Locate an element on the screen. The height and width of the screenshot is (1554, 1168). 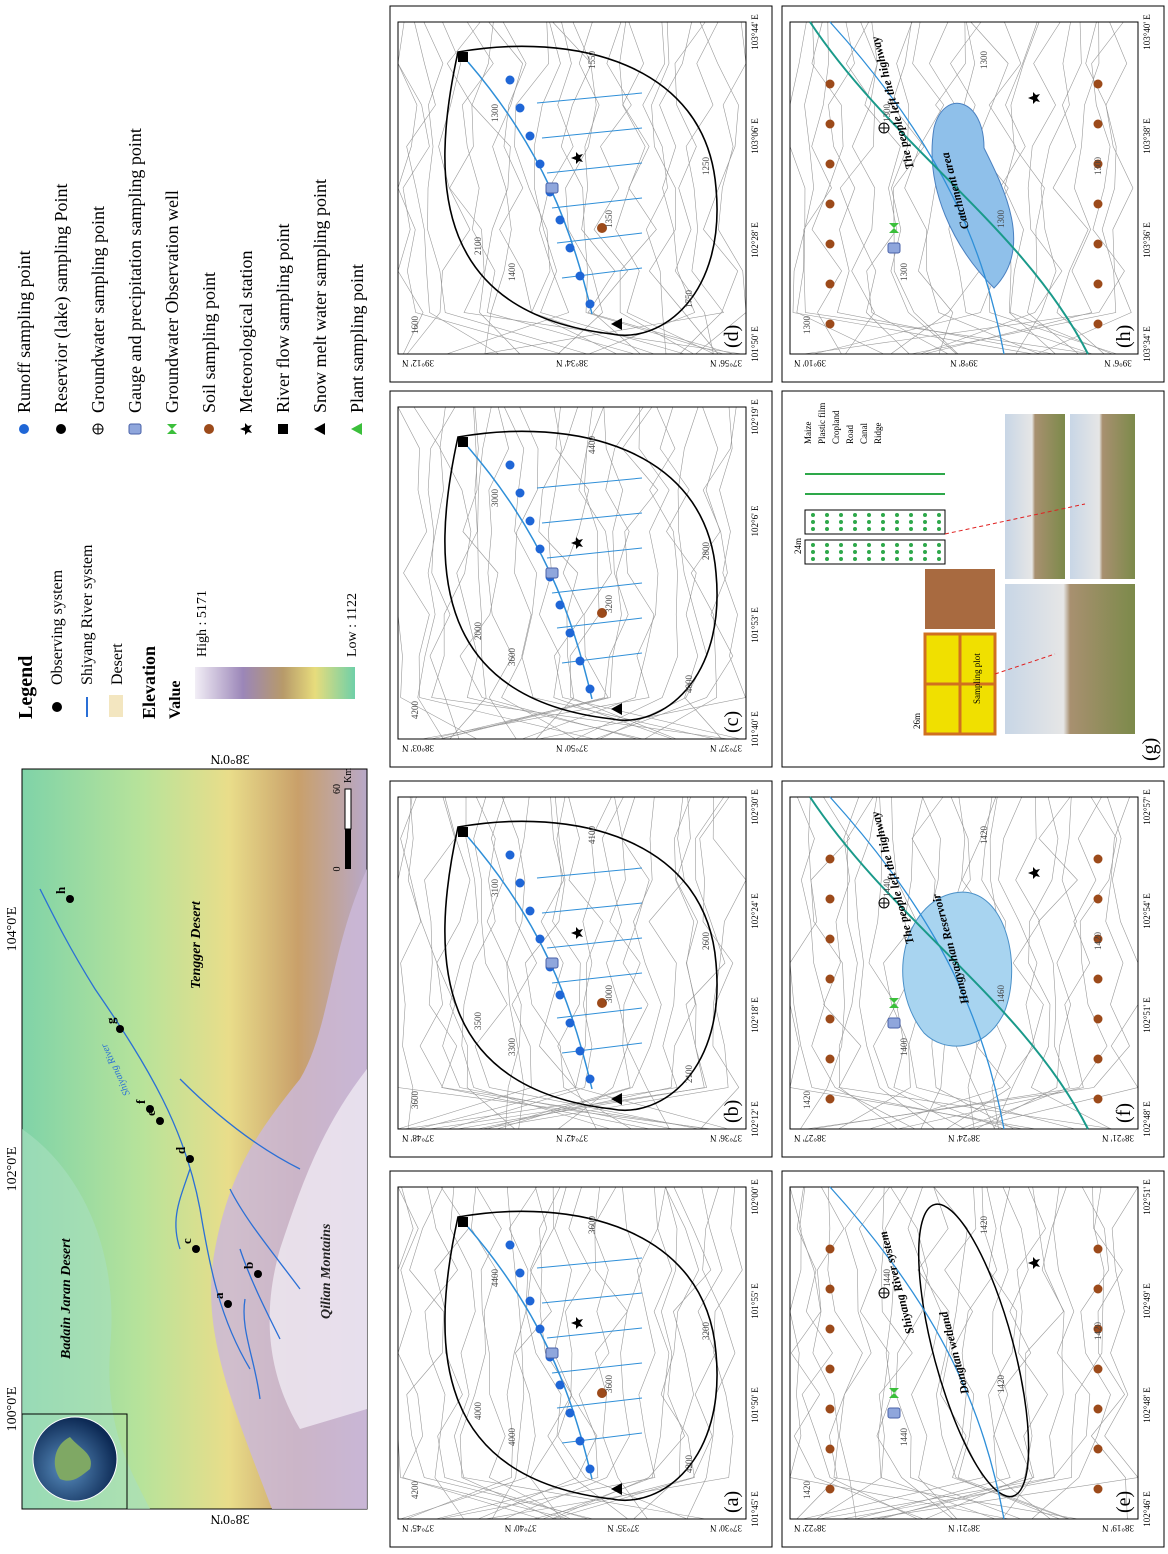
globe-land is located at coordinates (72, 1459).